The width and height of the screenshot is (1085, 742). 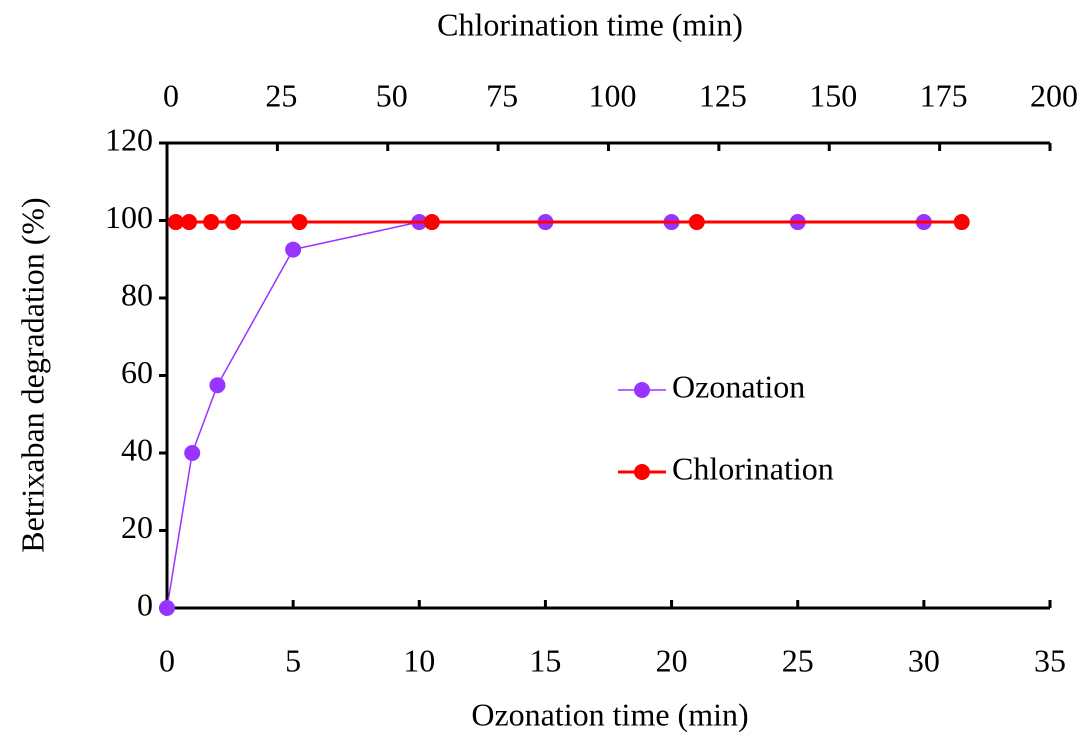 What do you see at coordinates (545, 660) in the screenshot?
I see `x-tick-label: 15` at bounding box center [545, 660].